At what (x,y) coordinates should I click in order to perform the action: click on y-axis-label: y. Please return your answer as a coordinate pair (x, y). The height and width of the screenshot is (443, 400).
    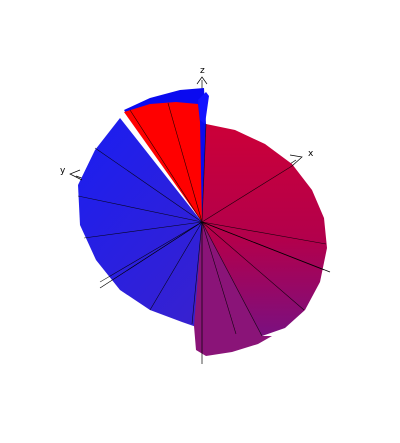
    Looking at the image, I should click on (63, 171).